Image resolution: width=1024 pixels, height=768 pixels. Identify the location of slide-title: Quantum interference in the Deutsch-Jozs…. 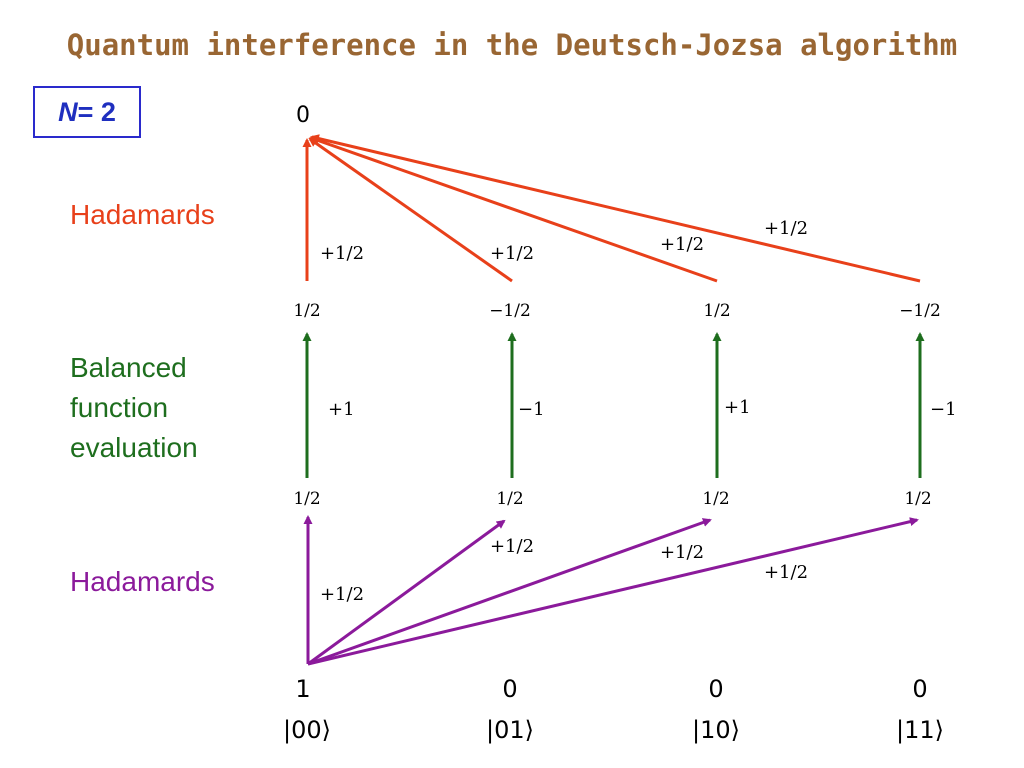
(512, 45).